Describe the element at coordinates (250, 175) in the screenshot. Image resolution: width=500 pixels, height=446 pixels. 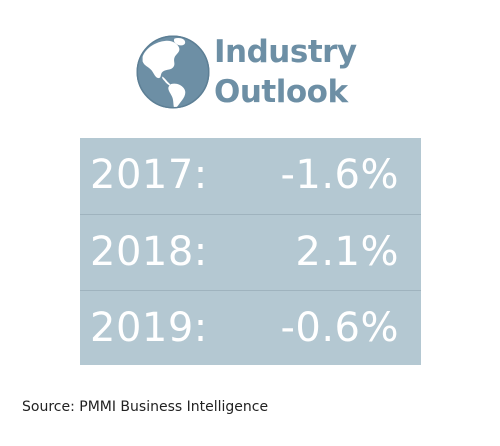
I see `outlook-row-2017: 2017: -1.6%` at that location.